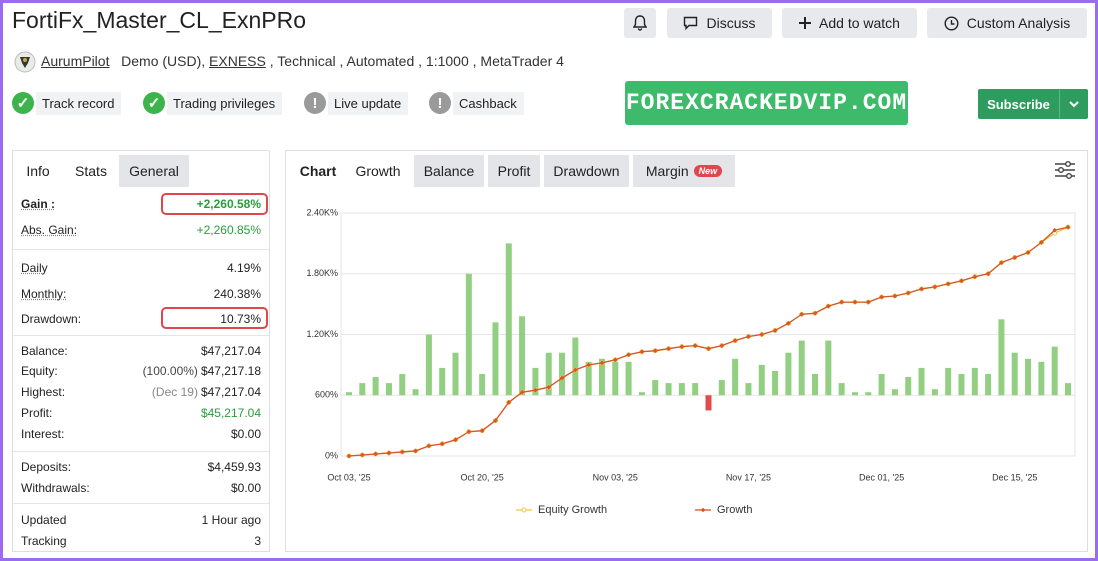 The width and height of the screenshot is (1098, 561). I want to click on tab-active: Stats, so click(91, 171).